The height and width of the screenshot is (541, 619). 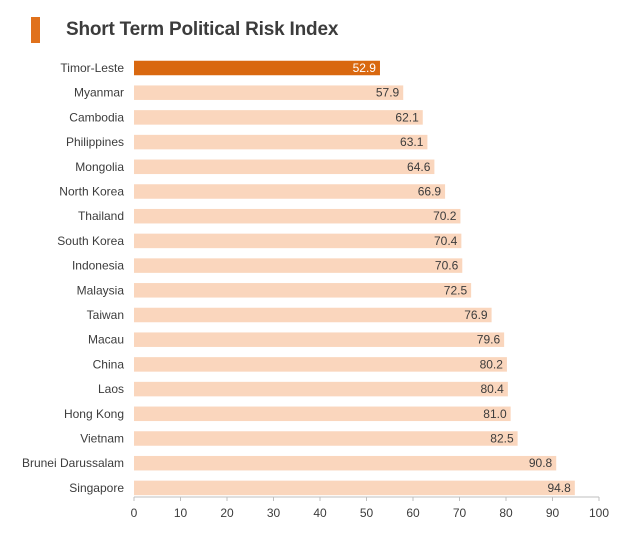 What do you see at coordinates (320, 513) in the screenshot?
I see `x-tick-label: 40` at bounding box center [320, 513].